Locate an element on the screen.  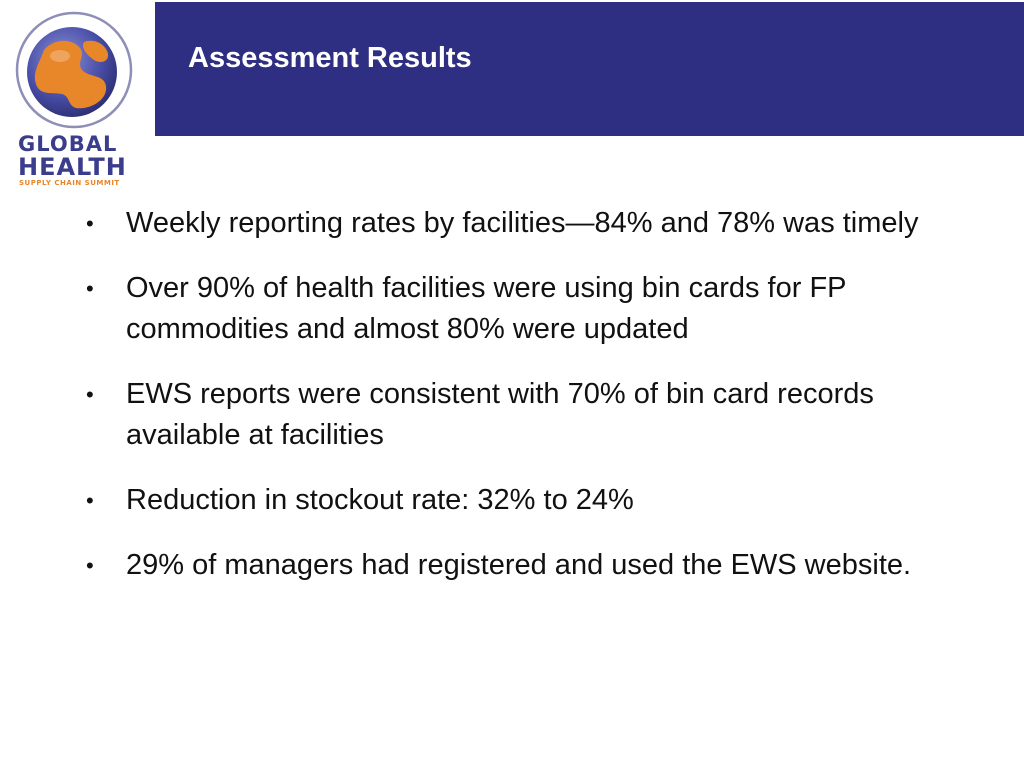
bullet-item: • Reduction in stockout rate: 32% to 24% is located at coordinates (514, 500).